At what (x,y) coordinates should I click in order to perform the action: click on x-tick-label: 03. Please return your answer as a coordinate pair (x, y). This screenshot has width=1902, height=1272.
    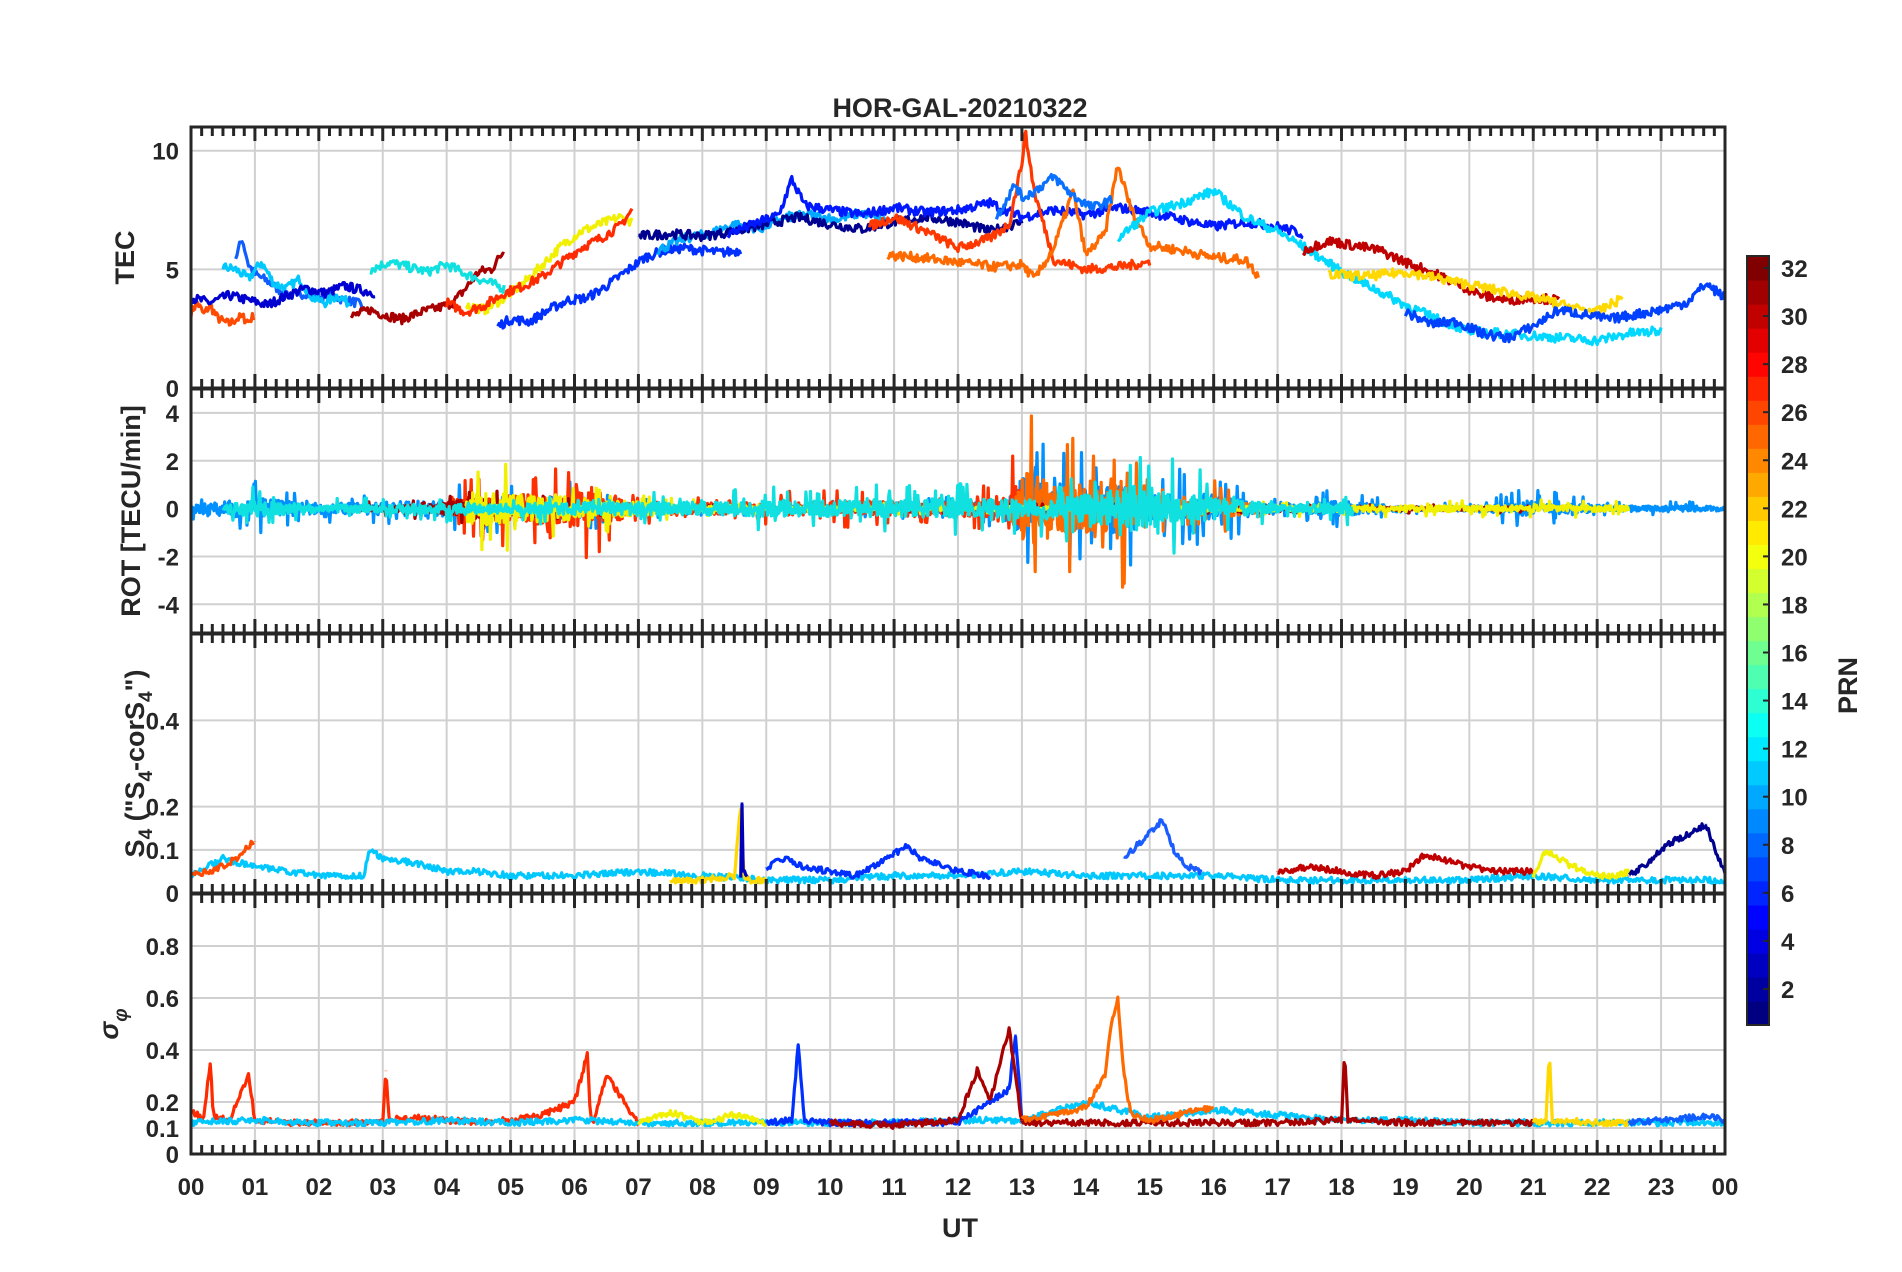
    Looking at the image, I should click on (382, 1187).